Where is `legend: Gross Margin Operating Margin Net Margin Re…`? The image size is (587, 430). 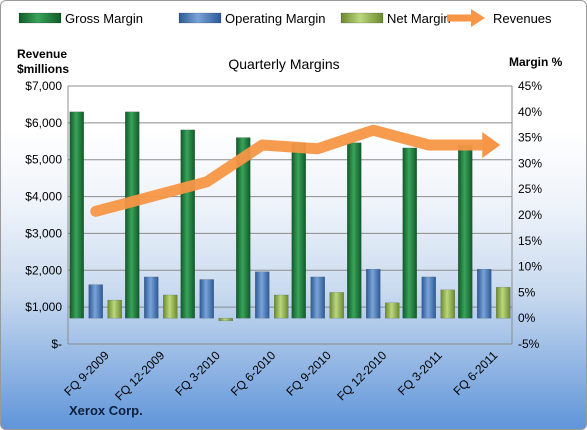 legend: Gross Margin Operating Margin Net Margin Re… is located at coordinates (285, 18).